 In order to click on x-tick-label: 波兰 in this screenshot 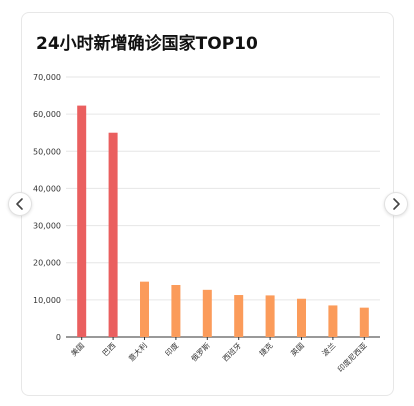, I will do `click(329, 349)`.